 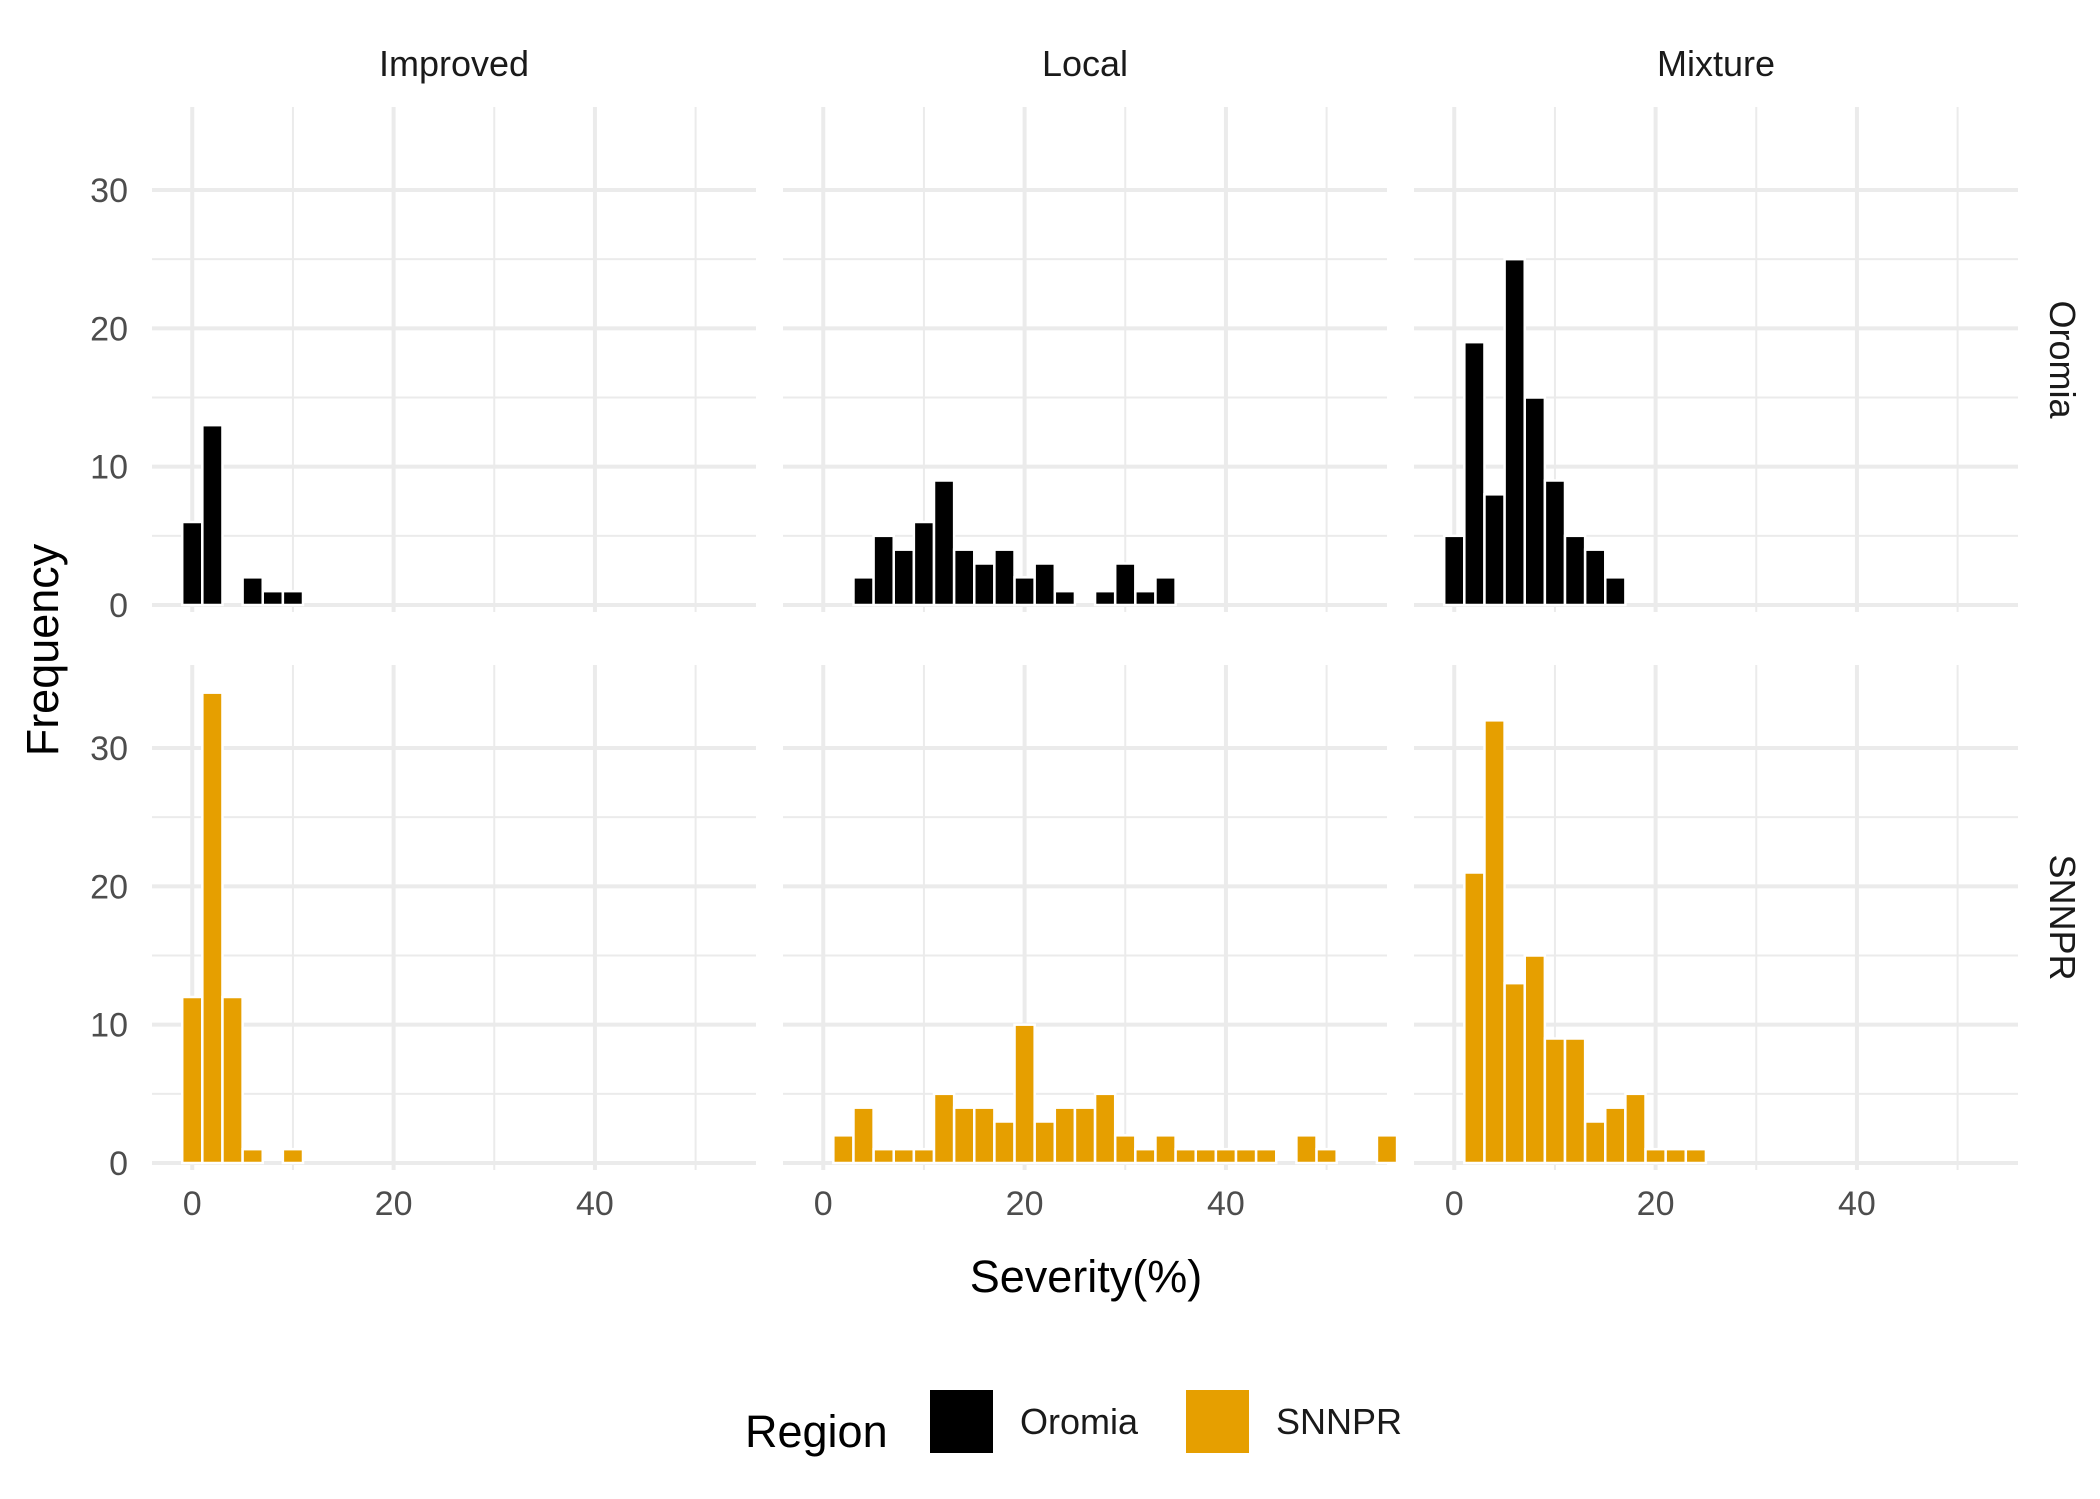 What do you see at coordinates (1339, 1421) in the screenshot?
I see `legend-label: SNNPR` at bounding box center [1339, 1421].